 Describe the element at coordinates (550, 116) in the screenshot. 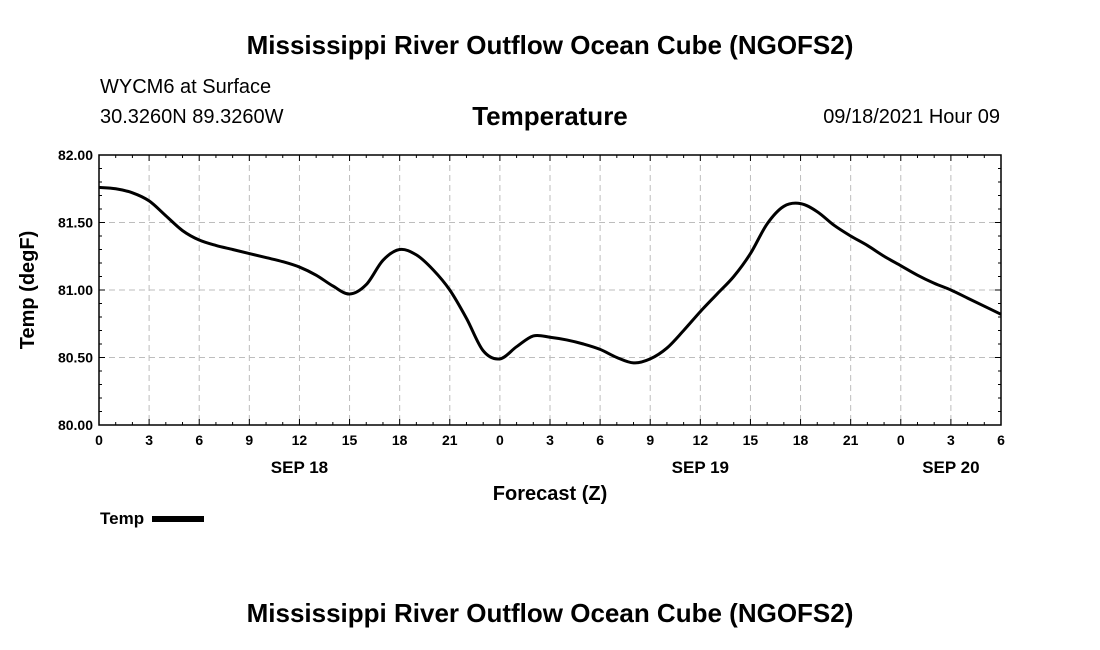

I see `variable-title: Temperature` at that location.